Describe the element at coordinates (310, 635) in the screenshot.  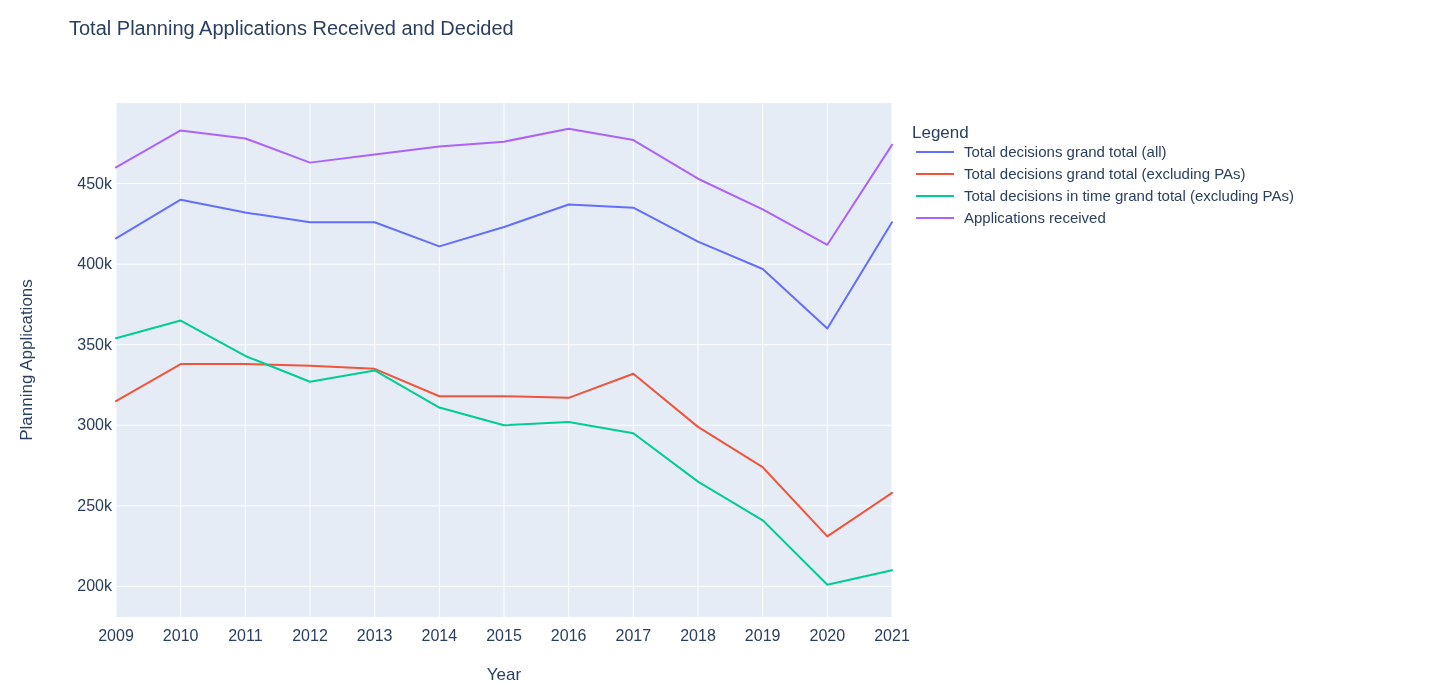
I see `x-tick-label: 2012` at that location.